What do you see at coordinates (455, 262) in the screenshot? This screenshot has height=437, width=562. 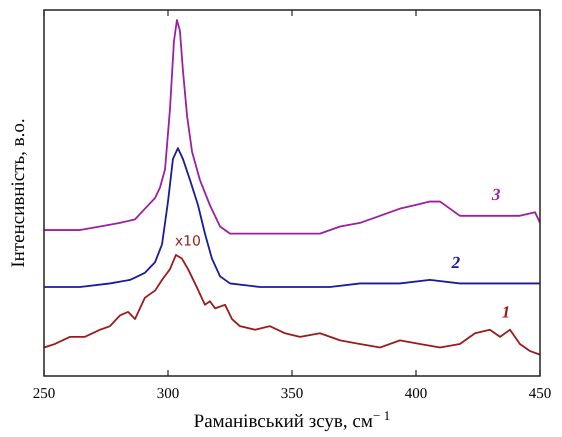 I see `series-label: 2` at bounding box center [455, 262].